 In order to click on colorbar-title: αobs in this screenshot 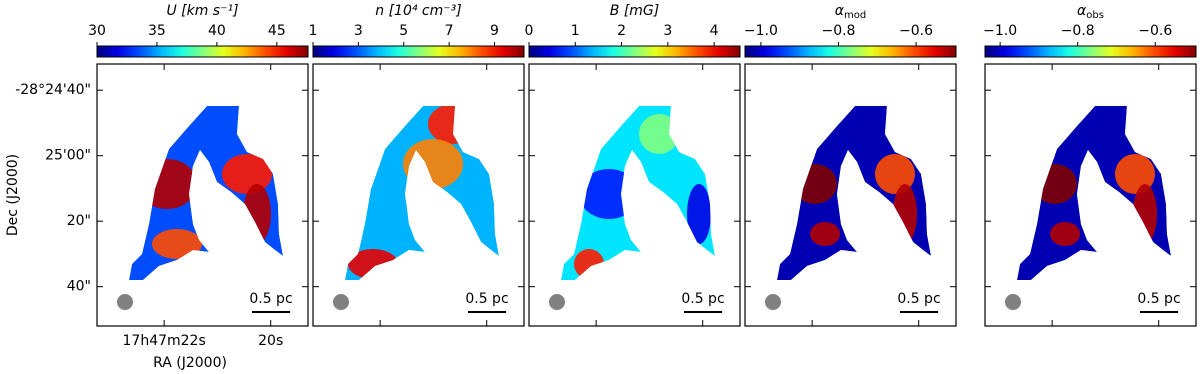, I will do `click(1090, 12)`.